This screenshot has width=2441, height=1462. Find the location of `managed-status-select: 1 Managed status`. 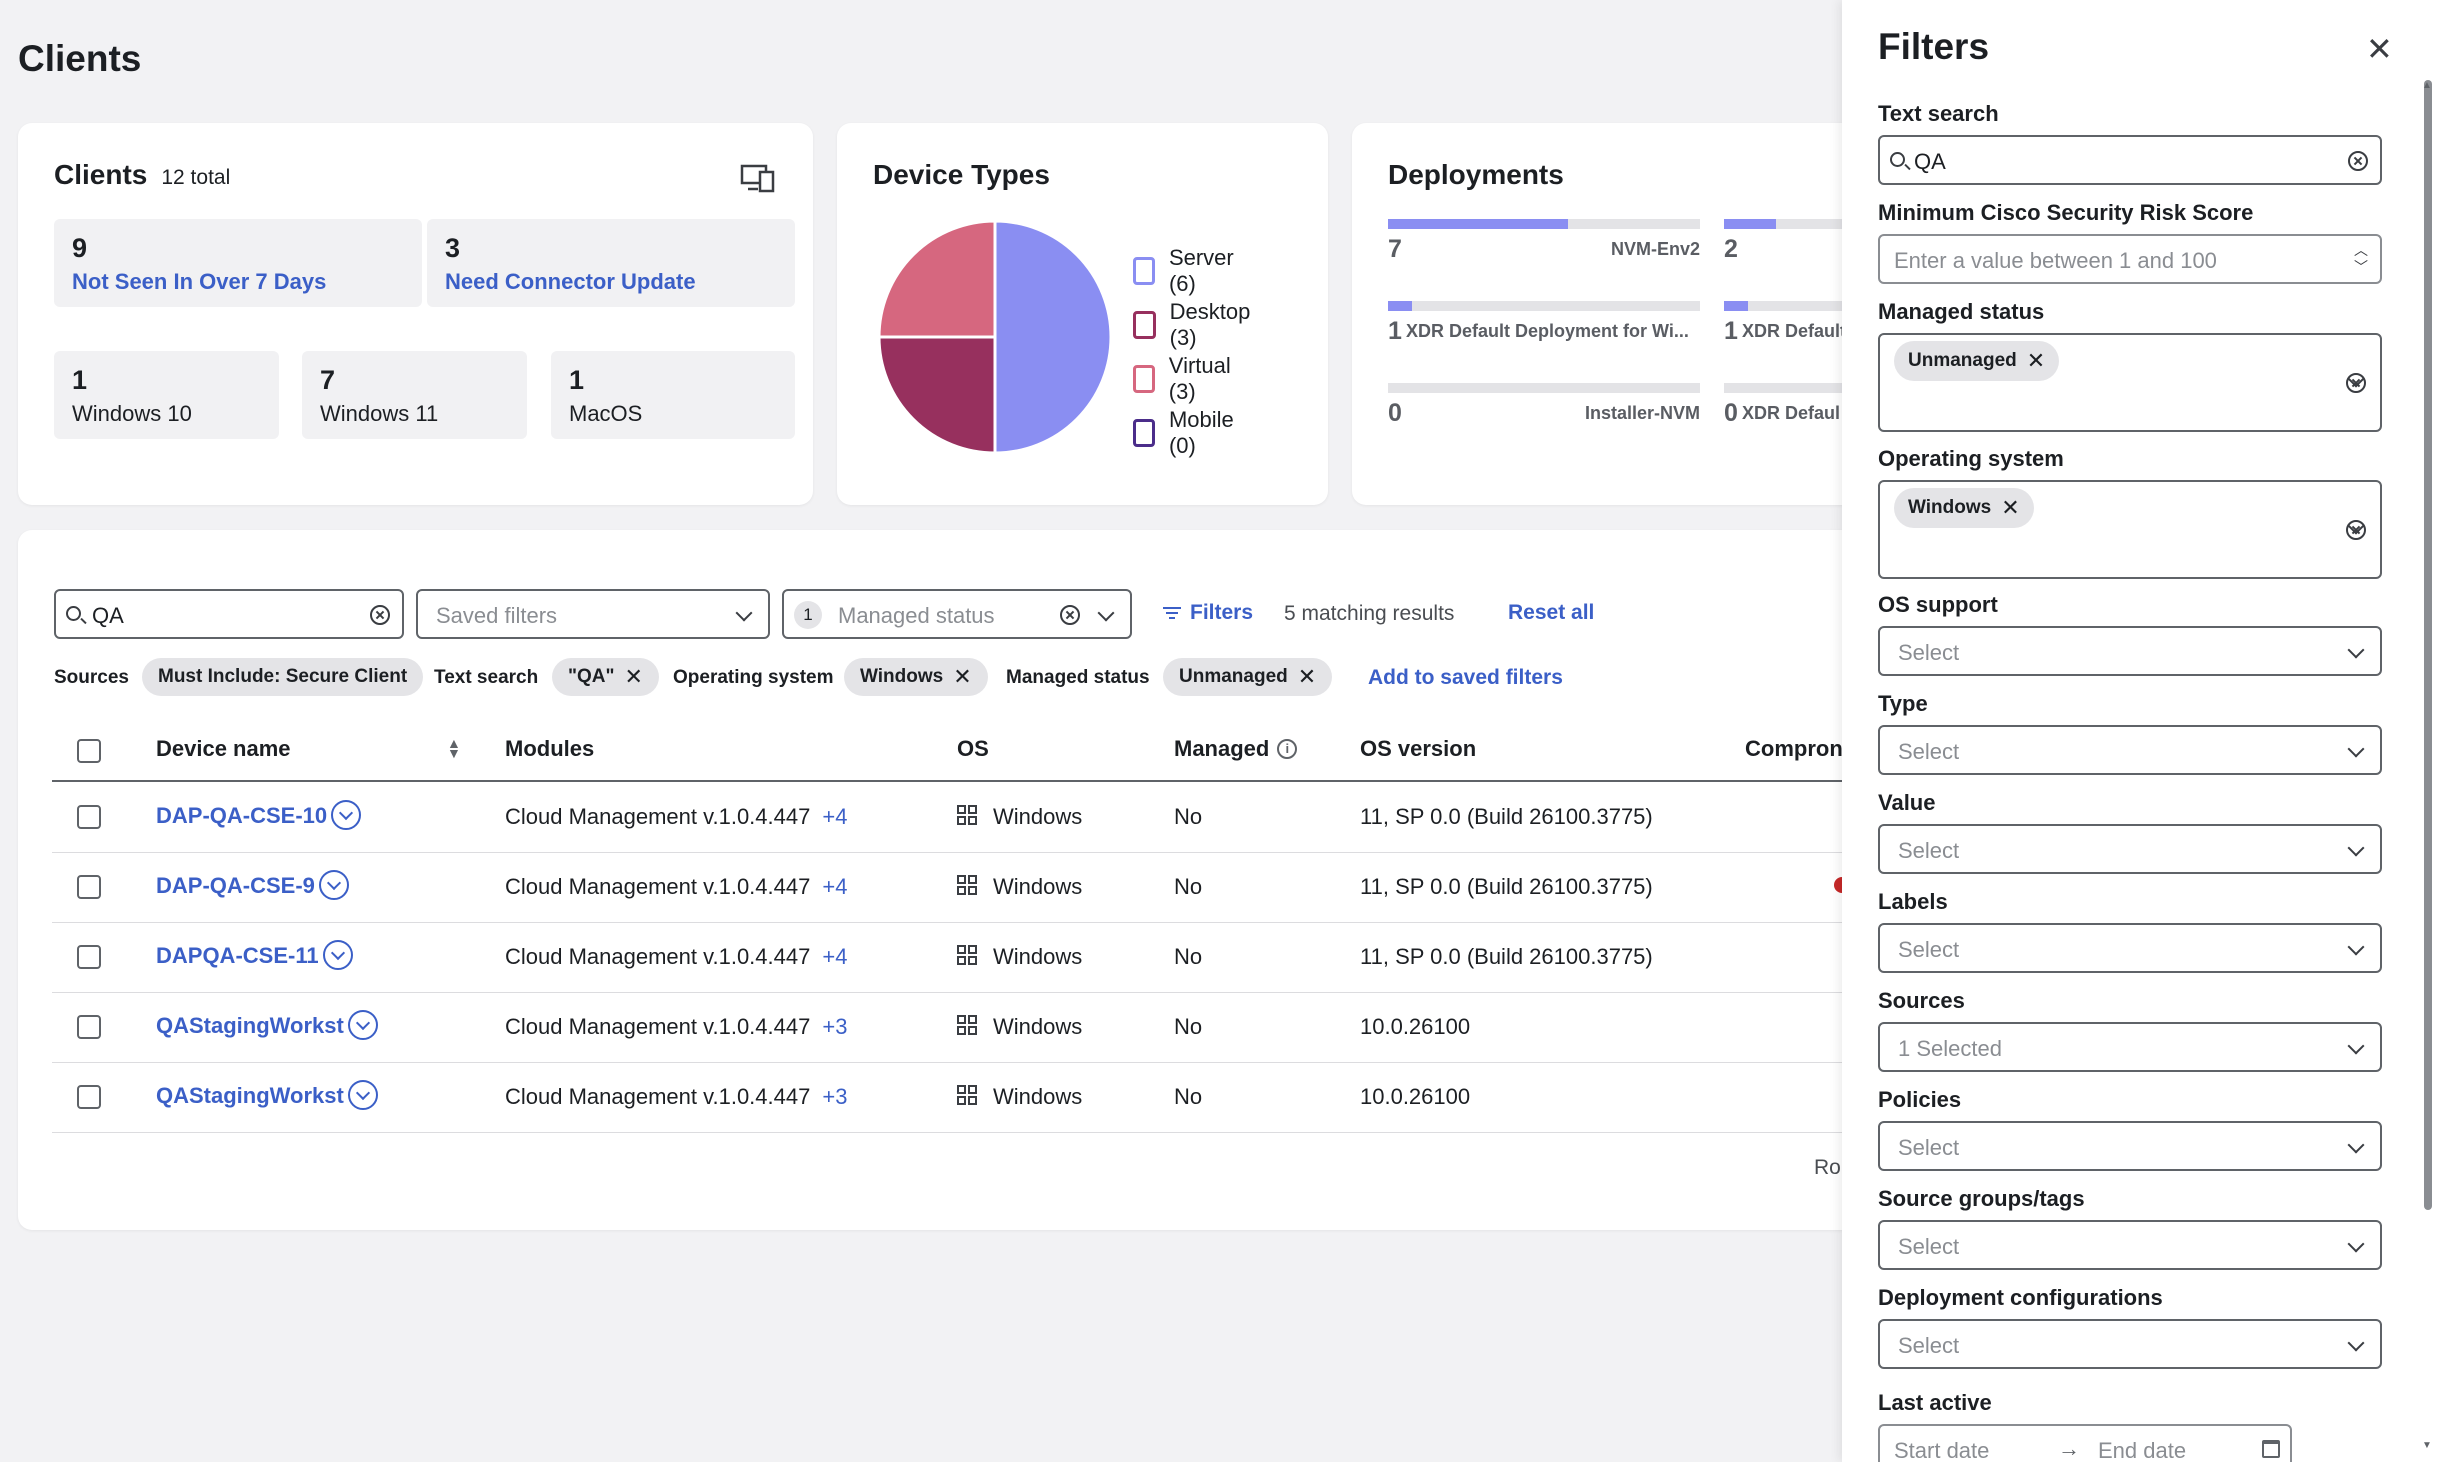

managed-status-select: 1 Managed status is located at coordinates (957, 614).